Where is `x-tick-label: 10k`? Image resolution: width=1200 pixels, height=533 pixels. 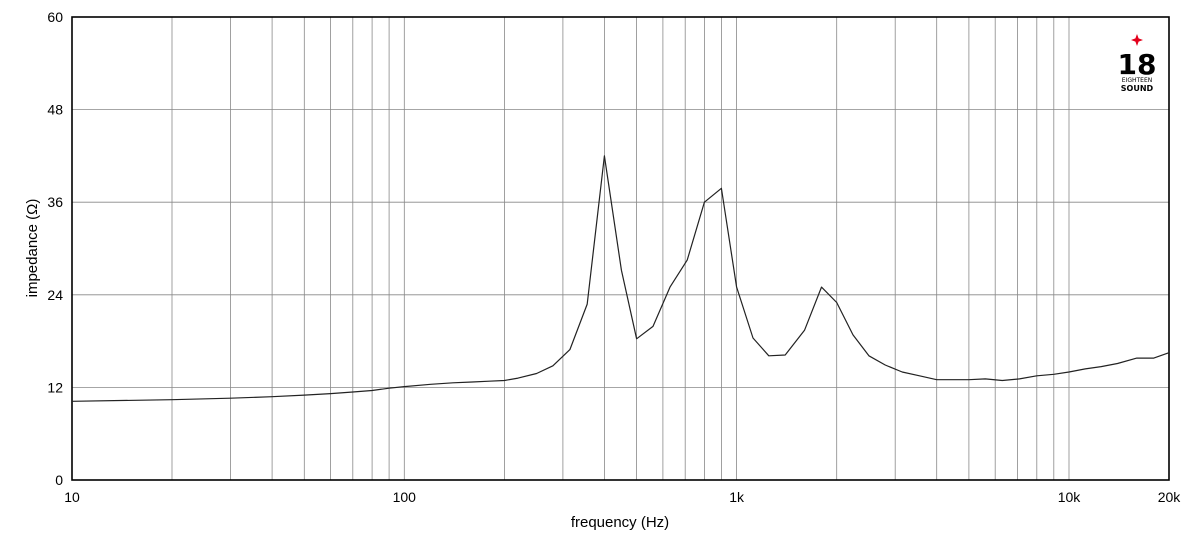 x-tick-label: 10k is located at coordinates (1070, 497).